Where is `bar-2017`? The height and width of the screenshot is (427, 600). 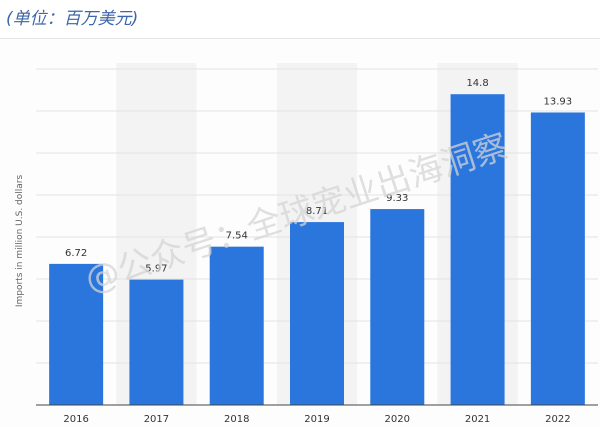 bar-2017 is located at coordinates (156, 342).